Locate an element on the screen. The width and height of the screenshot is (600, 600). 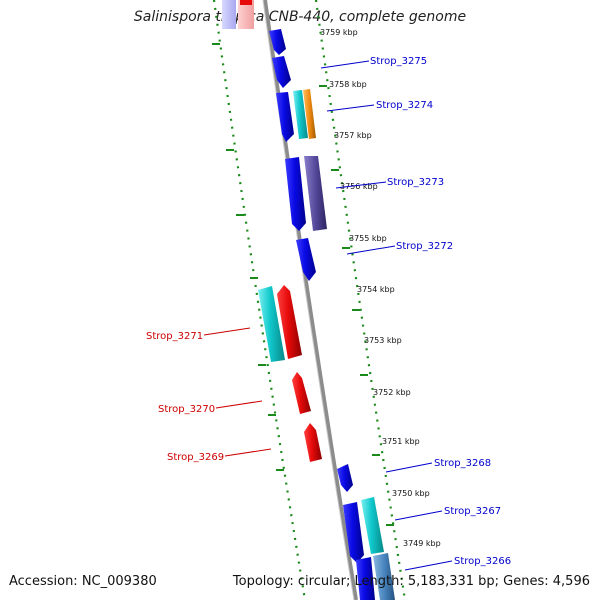
tick-label: 3754 kbp is located at coordinates (376, 289).